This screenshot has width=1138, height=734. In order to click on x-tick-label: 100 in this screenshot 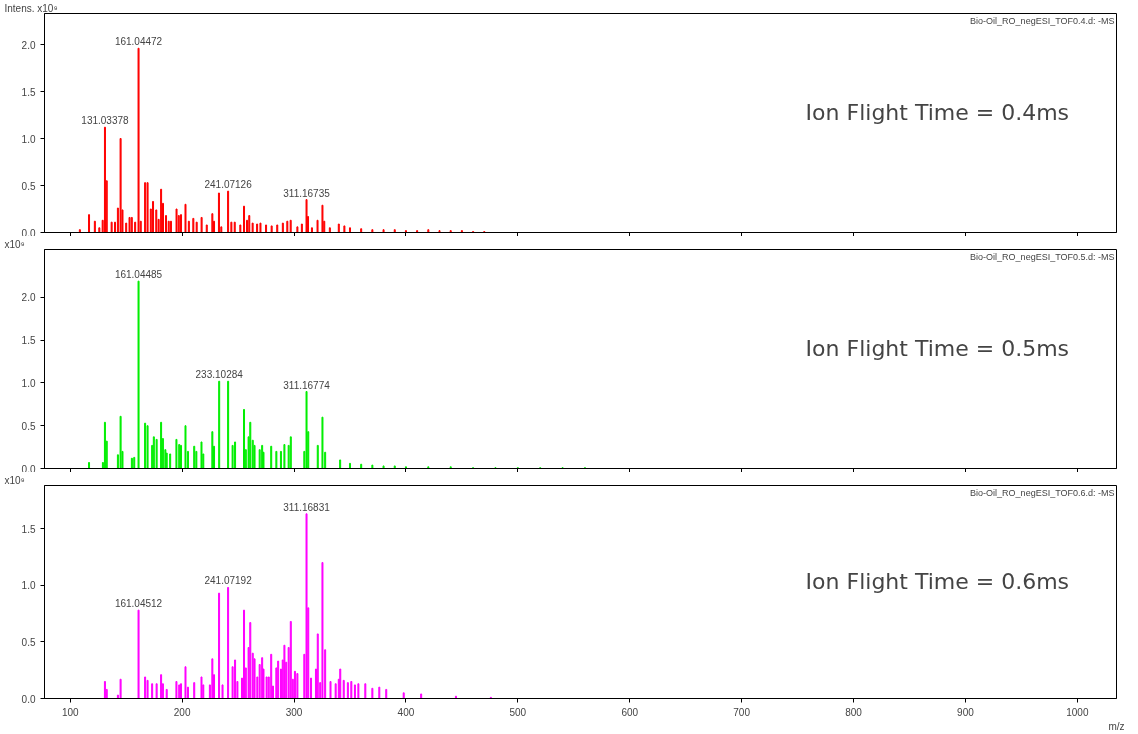, I will do `click(70, 712)`.